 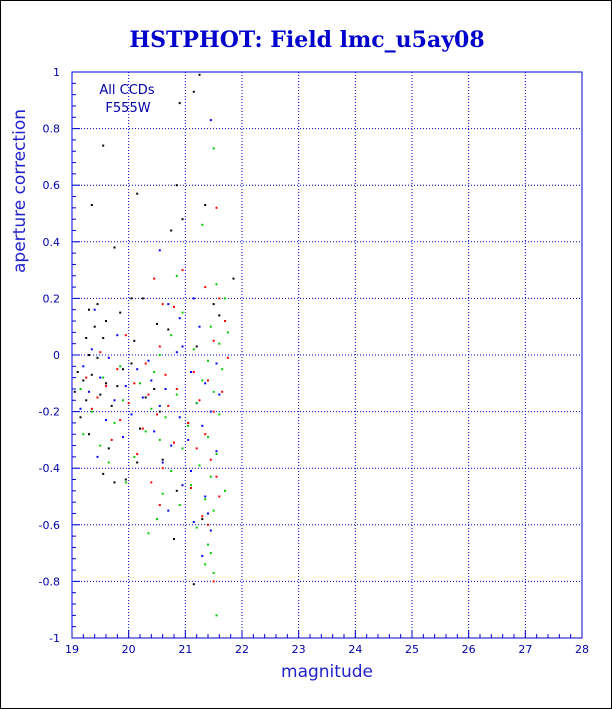 I want to click on y-tick-label: -0.2, so click(x=49, y=412).